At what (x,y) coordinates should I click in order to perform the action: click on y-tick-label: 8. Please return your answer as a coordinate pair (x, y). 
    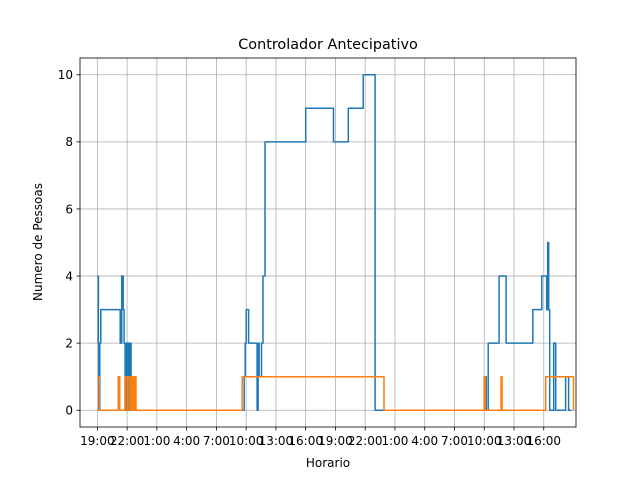
    Looking at the image, I should click on (69, 142).